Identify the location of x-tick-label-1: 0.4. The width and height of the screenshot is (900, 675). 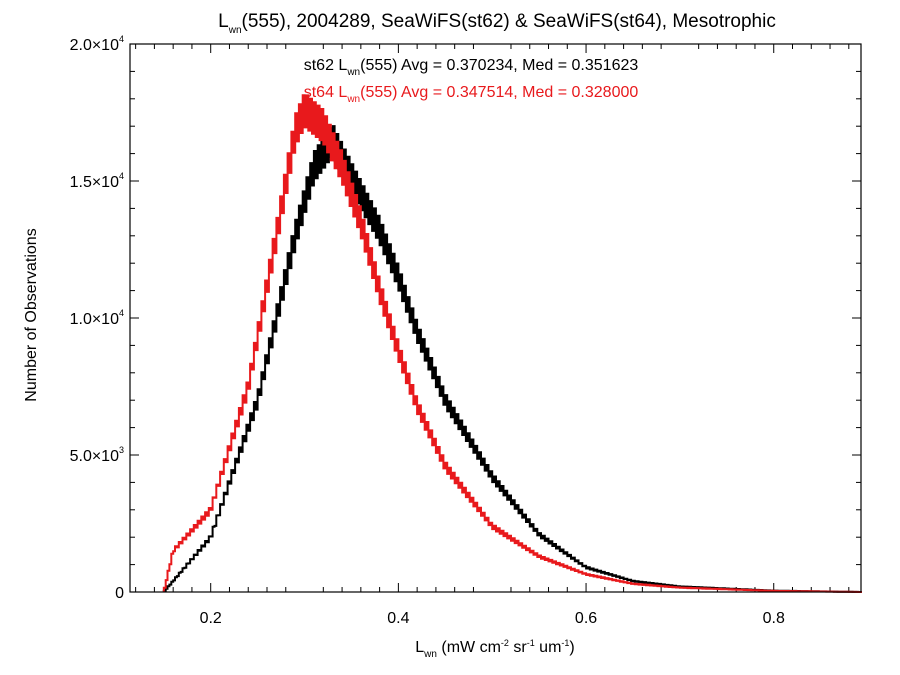
(398, 618).